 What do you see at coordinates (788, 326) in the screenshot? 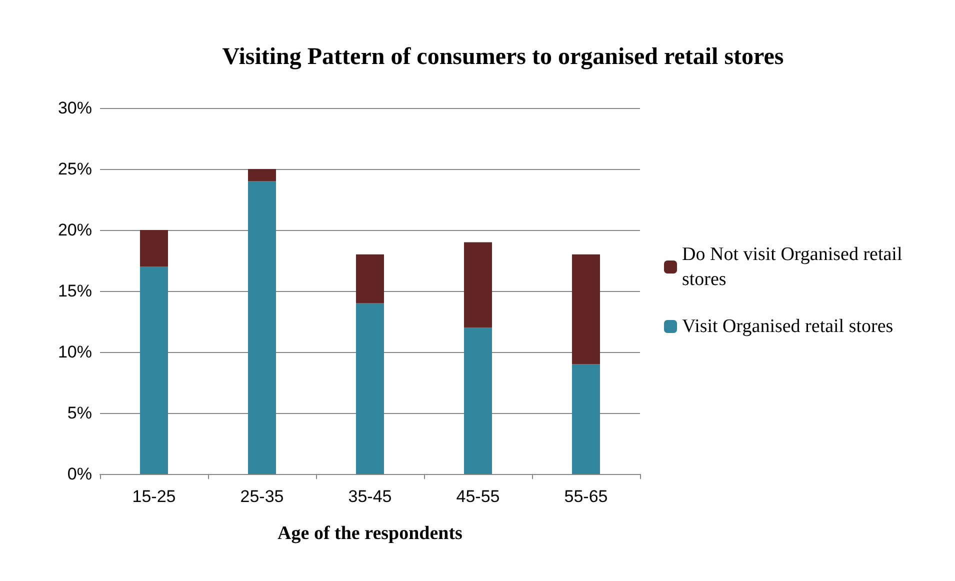
I see `legend-label: Visit Organised retail stores` at bounding box center [788, 326].